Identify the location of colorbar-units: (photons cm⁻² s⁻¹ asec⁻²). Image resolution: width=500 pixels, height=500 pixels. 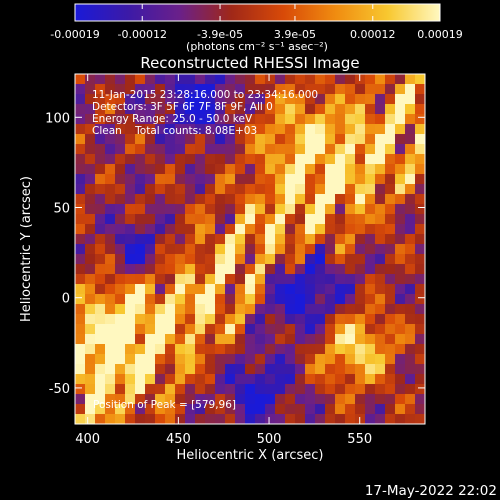
(257, 46).